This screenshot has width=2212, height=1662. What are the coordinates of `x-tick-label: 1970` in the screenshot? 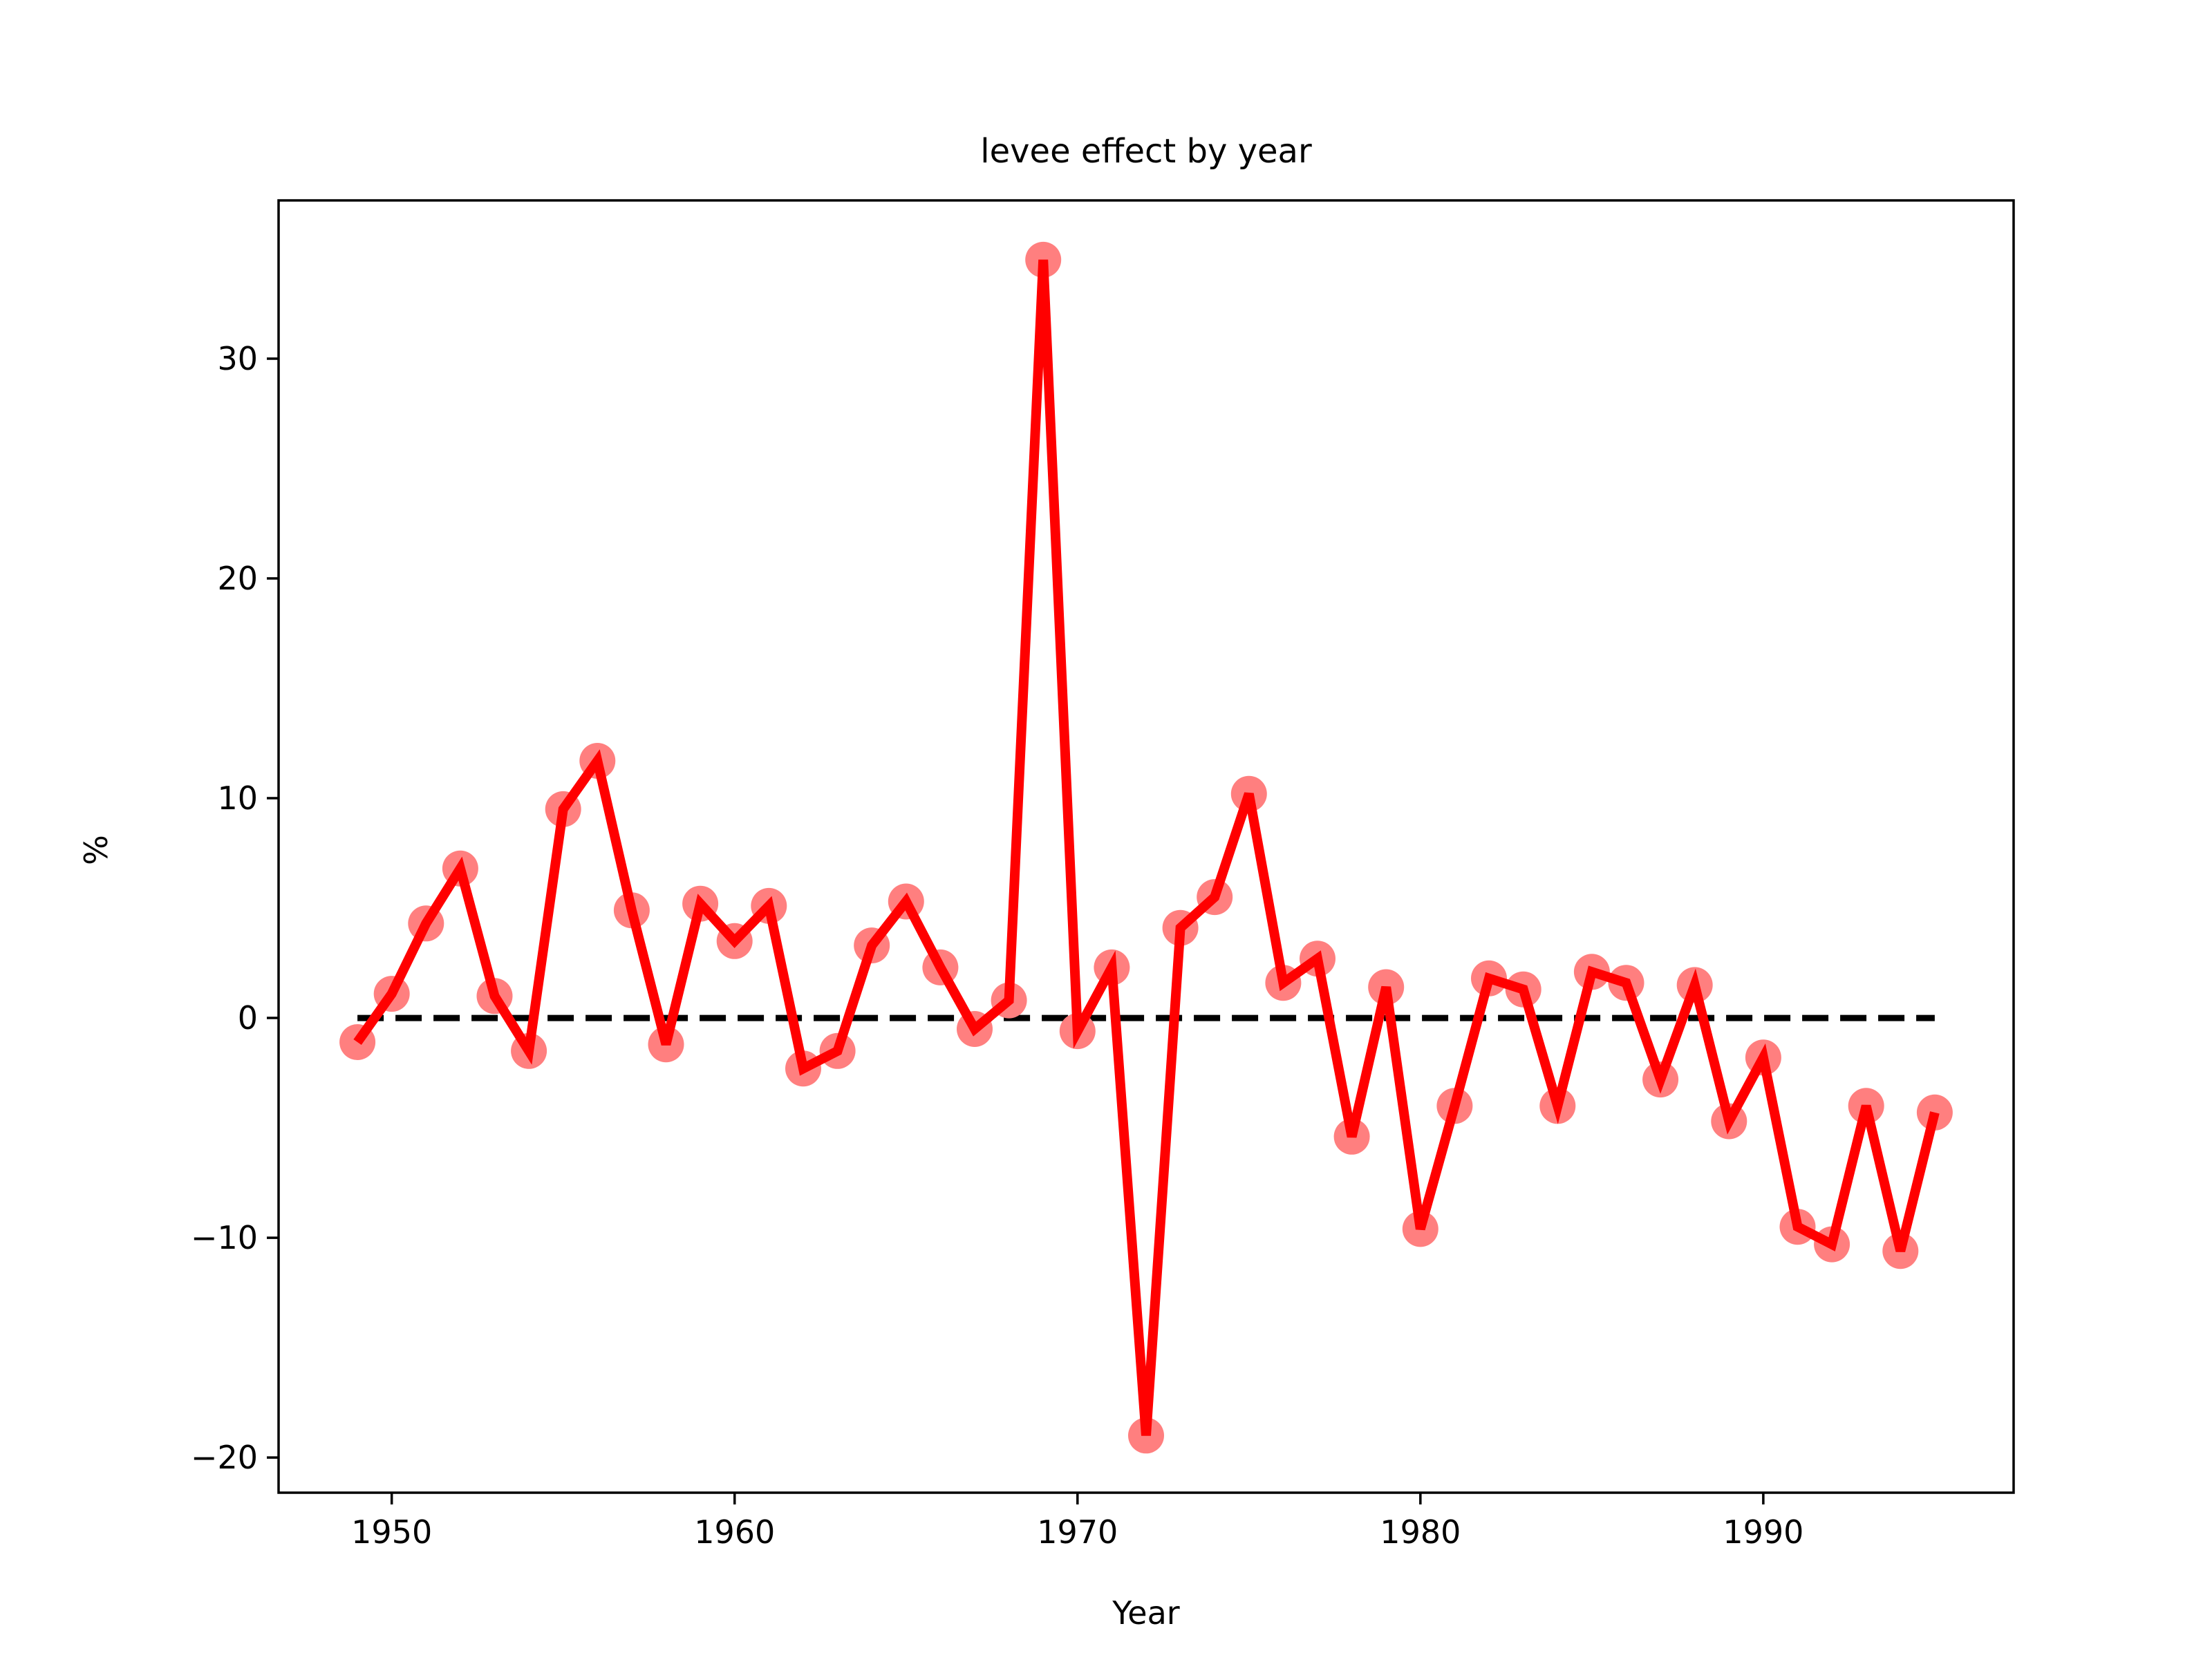 It's located at (1077, 1532).